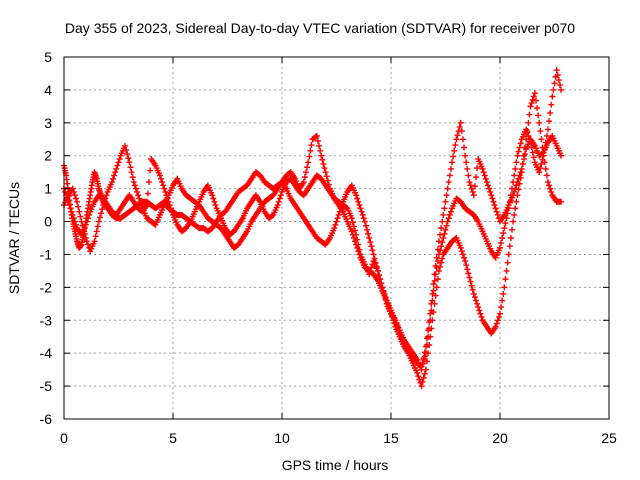 The height and width of the screenshot is (480, 640). Describe the element at coordinates (338, 438) in the screenshot. I see `x-tick-labels: 0 5 10 15 20 25` at that location.